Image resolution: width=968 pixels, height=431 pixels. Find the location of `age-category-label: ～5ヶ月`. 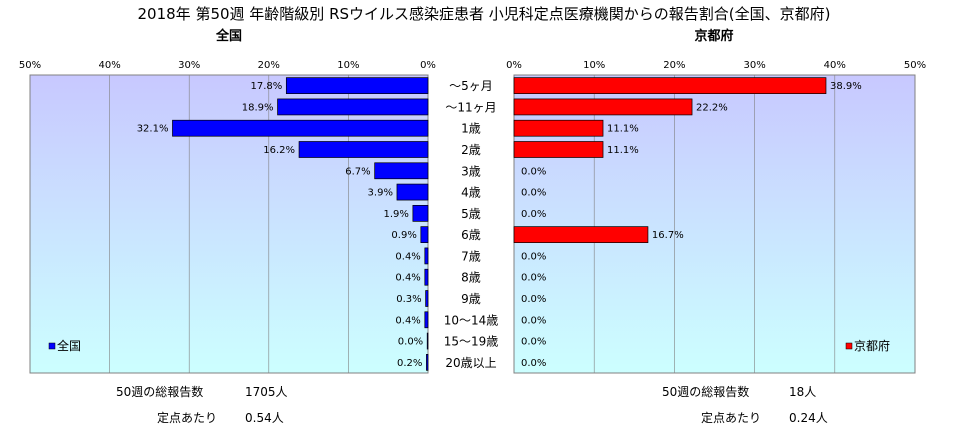

age-category-label: ～5ヶ月 is located at coordinates (471, 86).